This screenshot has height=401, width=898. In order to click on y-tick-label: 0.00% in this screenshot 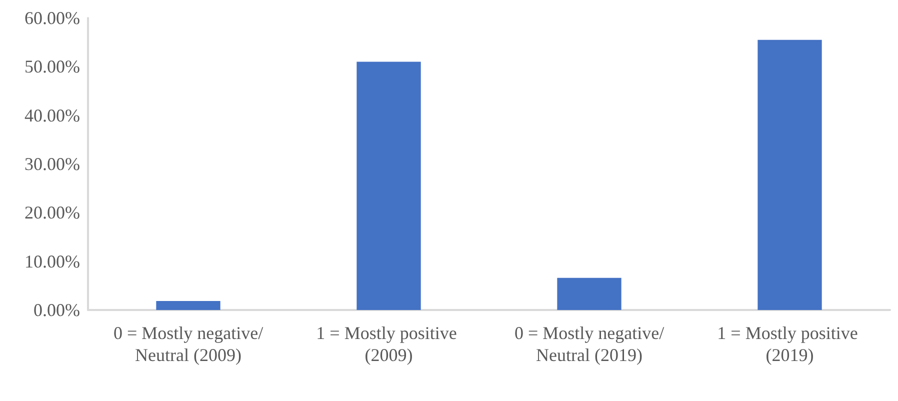, I will do `click(57, 310)`.